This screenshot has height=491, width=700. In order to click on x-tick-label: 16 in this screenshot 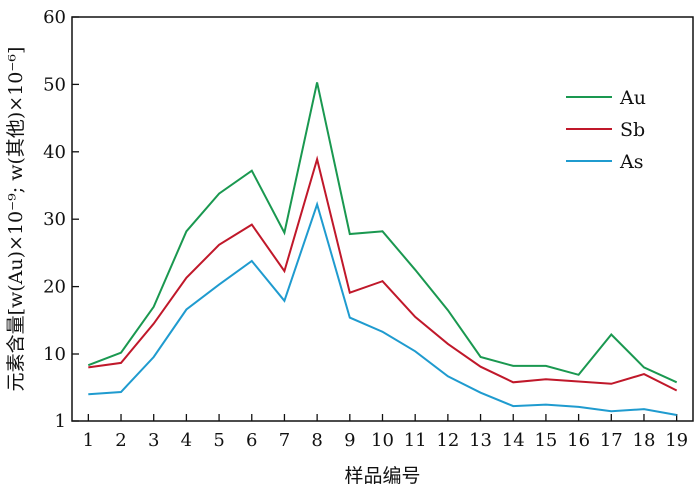, I will do `click(578, 440)`.